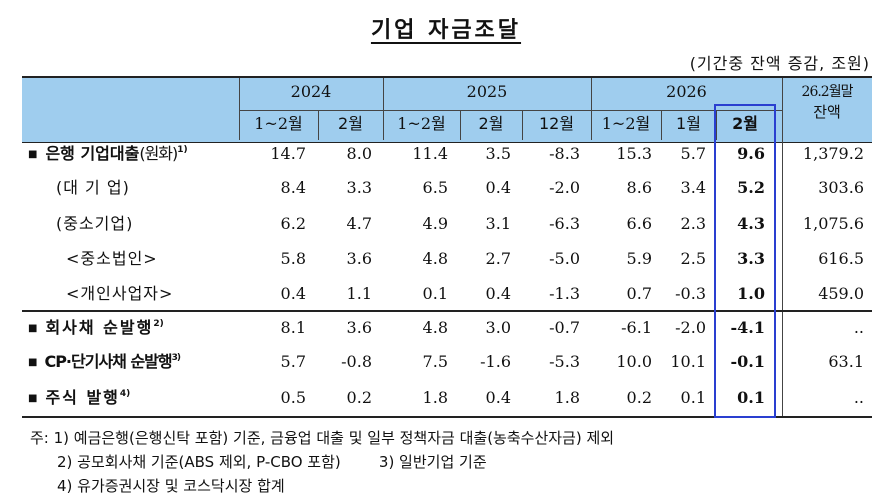 Image resolution: width=892 pixels, height=503 pixels. What do you see at coordinates (293, 187) in the screenshot?
I see `table-cell: 8.4` at bounding box center [293, 187].